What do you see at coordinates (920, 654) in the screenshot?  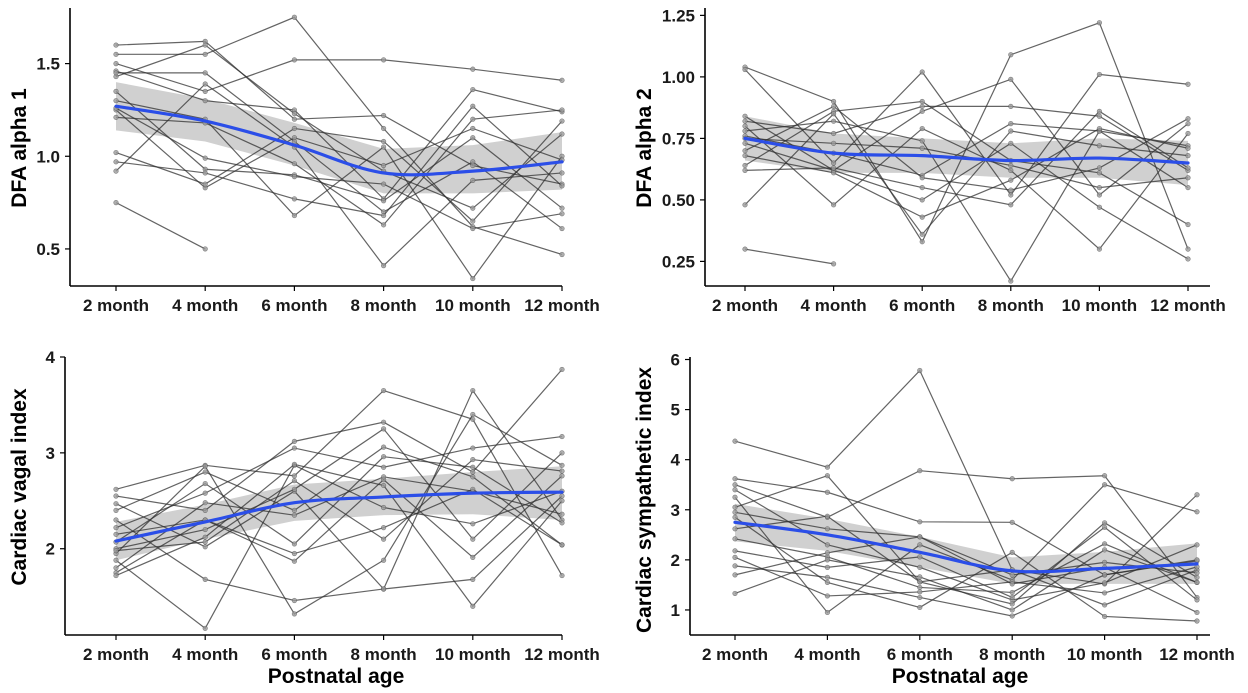 I see `x-tick-label: 6 month` at bounding box center [920, 654].